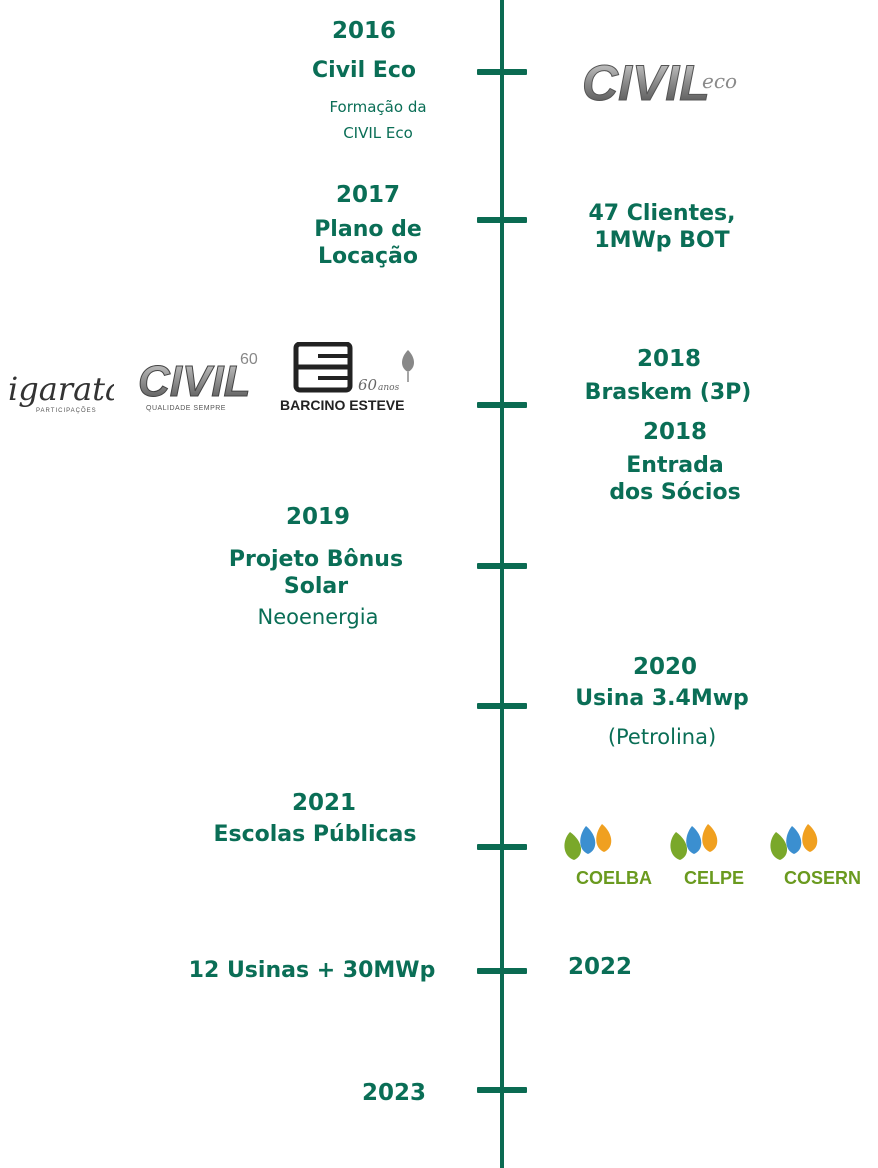 Image resolution: width=878 pixels, height=1168 pixels. Describe the element at coordinates (719, 81) in the screenshot. I see `civil-eco-logo-script: eco` at that location.